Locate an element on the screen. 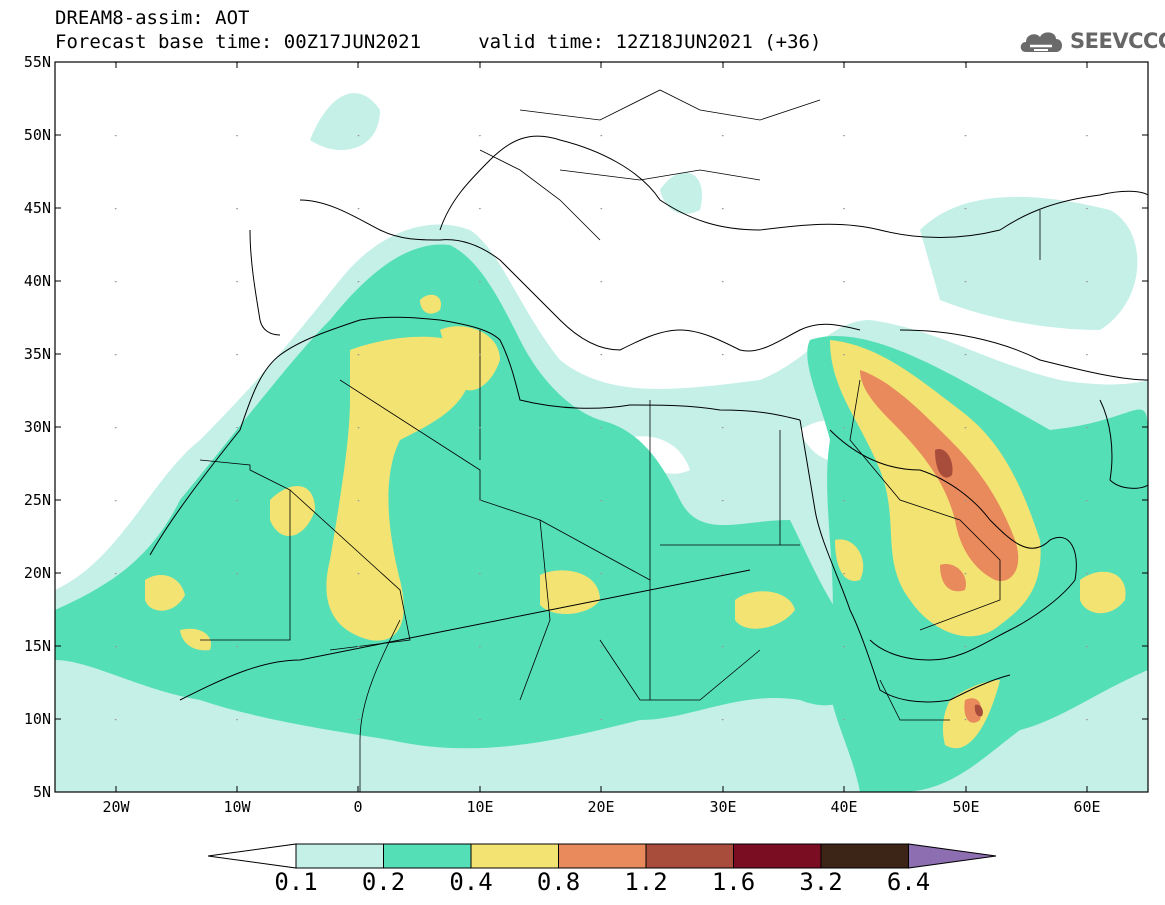 The image size is (1165, 905). colorbar-label: 0.8 is located at coordinates (558, 882).